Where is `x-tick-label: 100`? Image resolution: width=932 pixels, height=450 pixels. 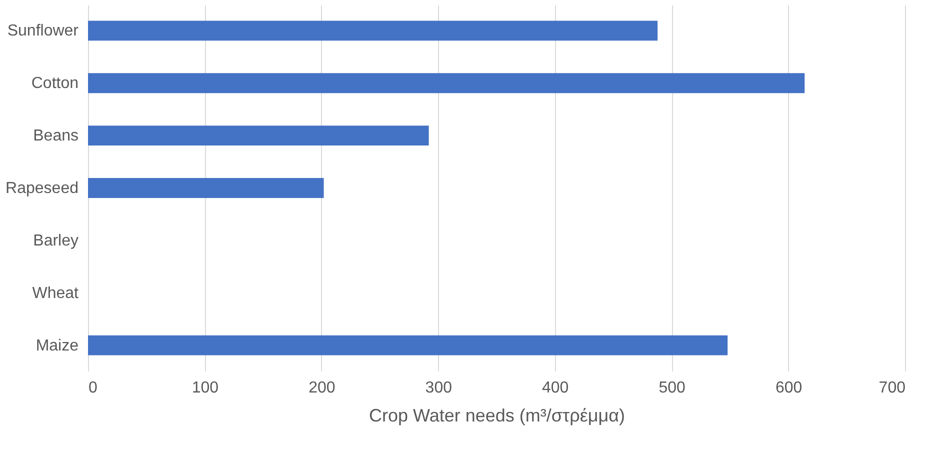
x-tick-label: 100 is located at coordinates (205, 388).